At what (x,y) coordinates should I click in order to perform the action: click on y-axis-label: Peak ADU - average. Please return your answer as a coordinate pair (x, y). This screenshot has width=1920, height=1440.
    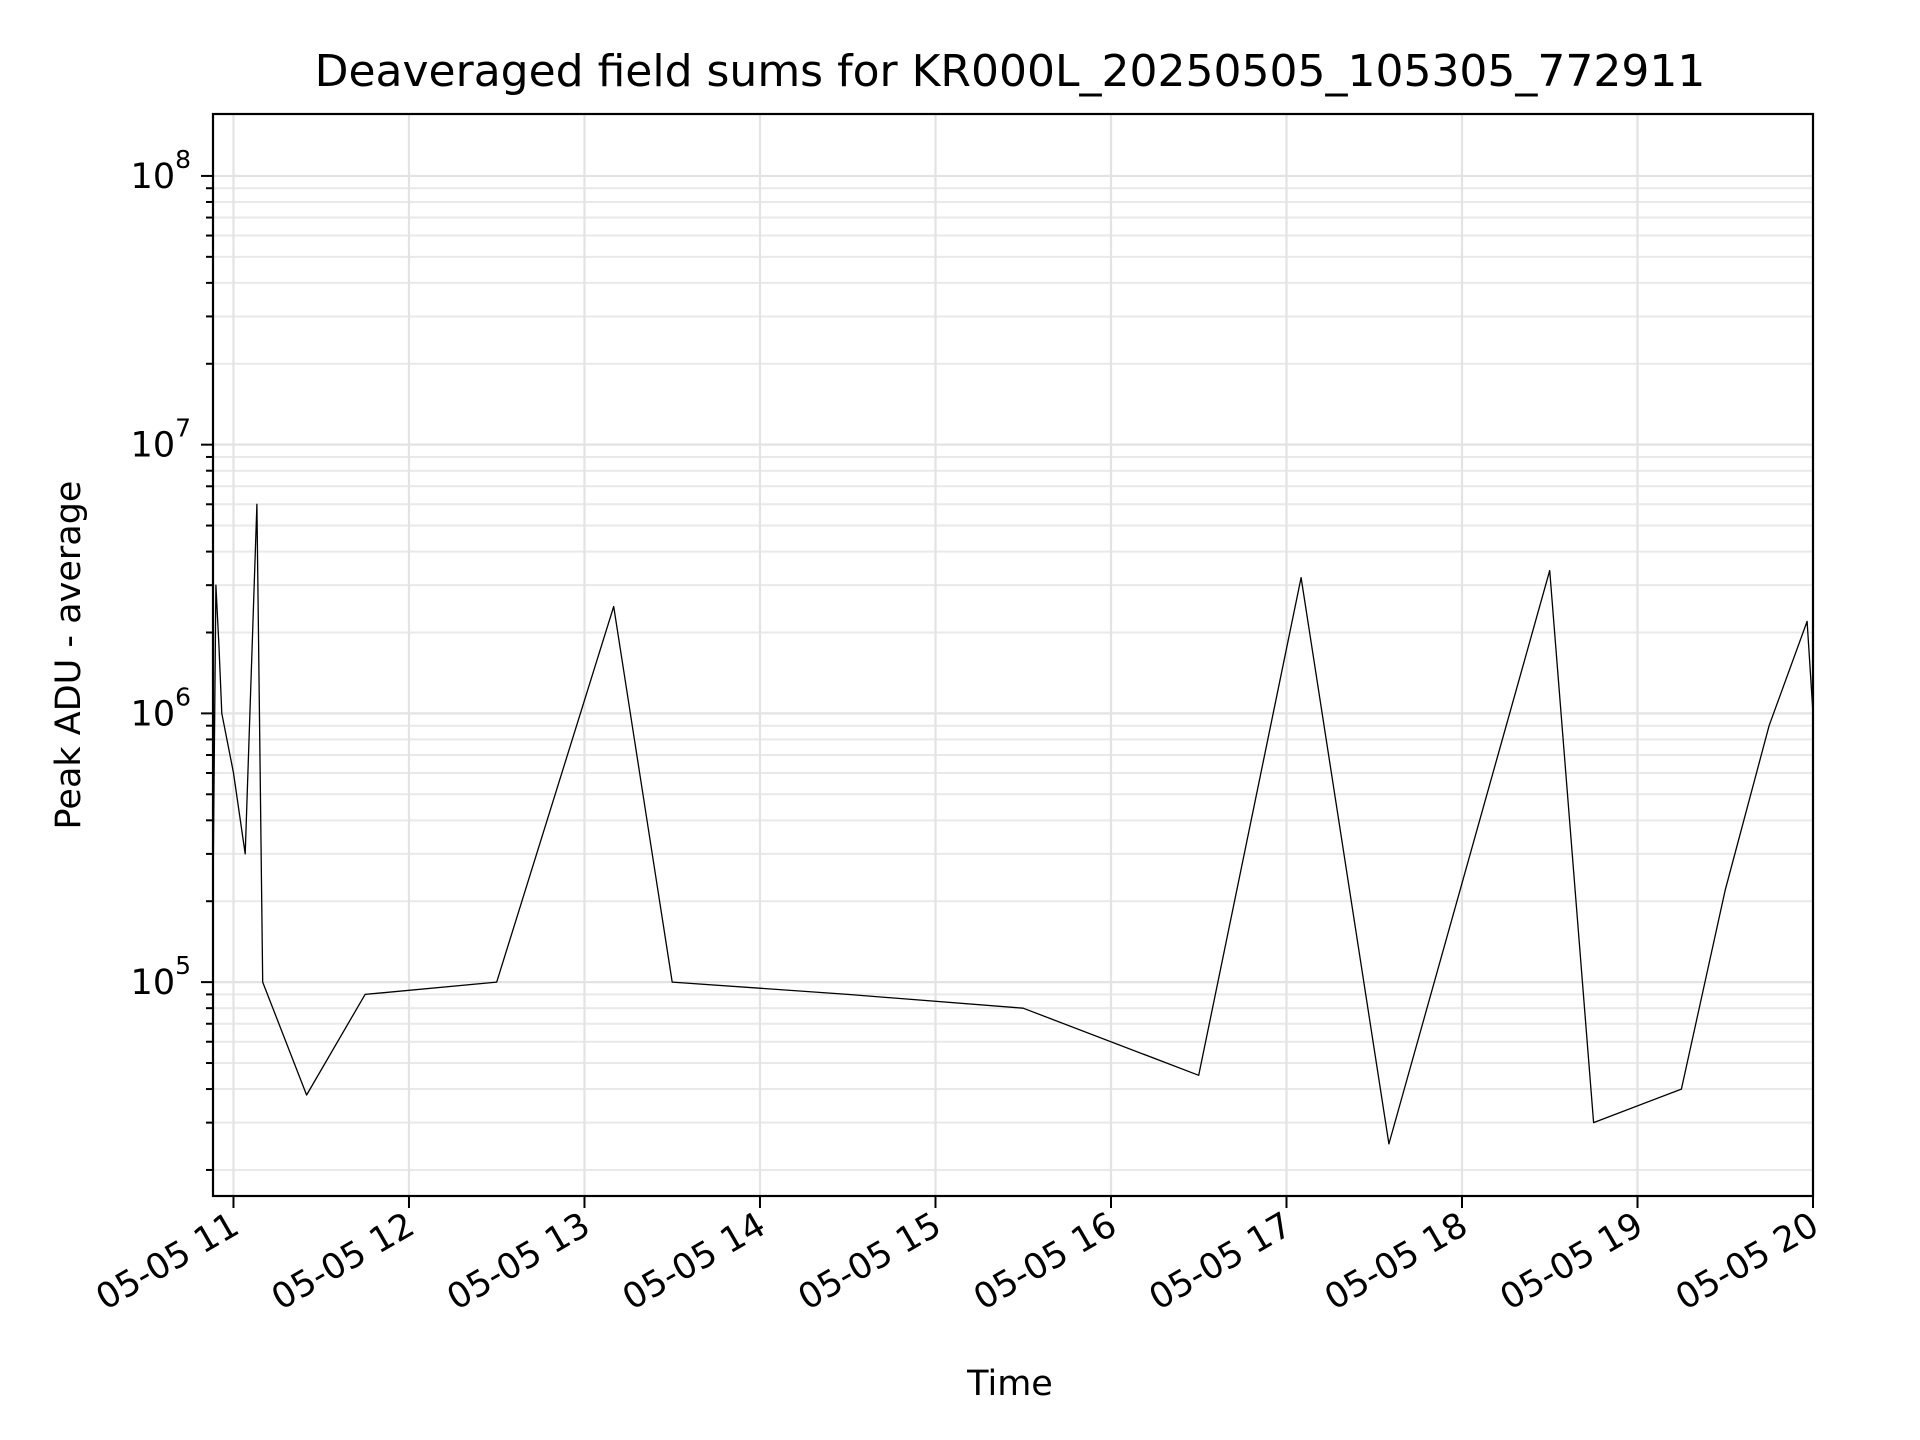
    Looking at the image, I should click on (69, 655).